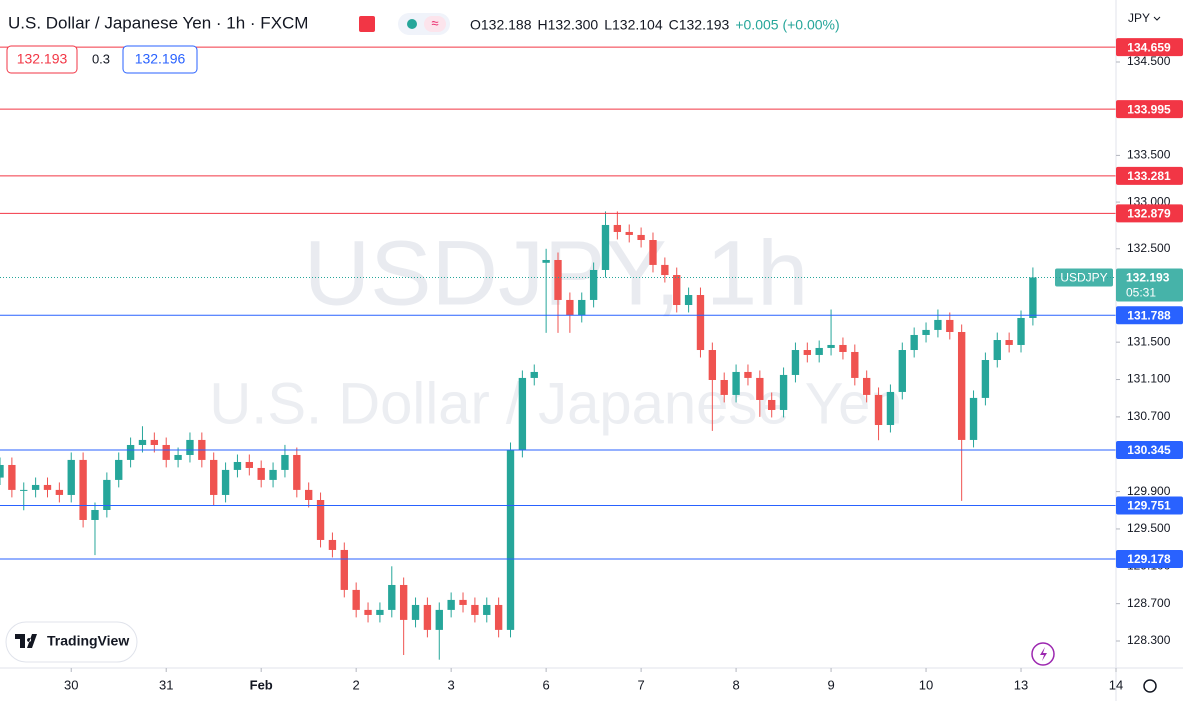 The image size is (1183, 701). What do you see at coordinates (356, 684) in the screenshot?
I see `x-tick-label: 2` at bounding box center [356, 684].